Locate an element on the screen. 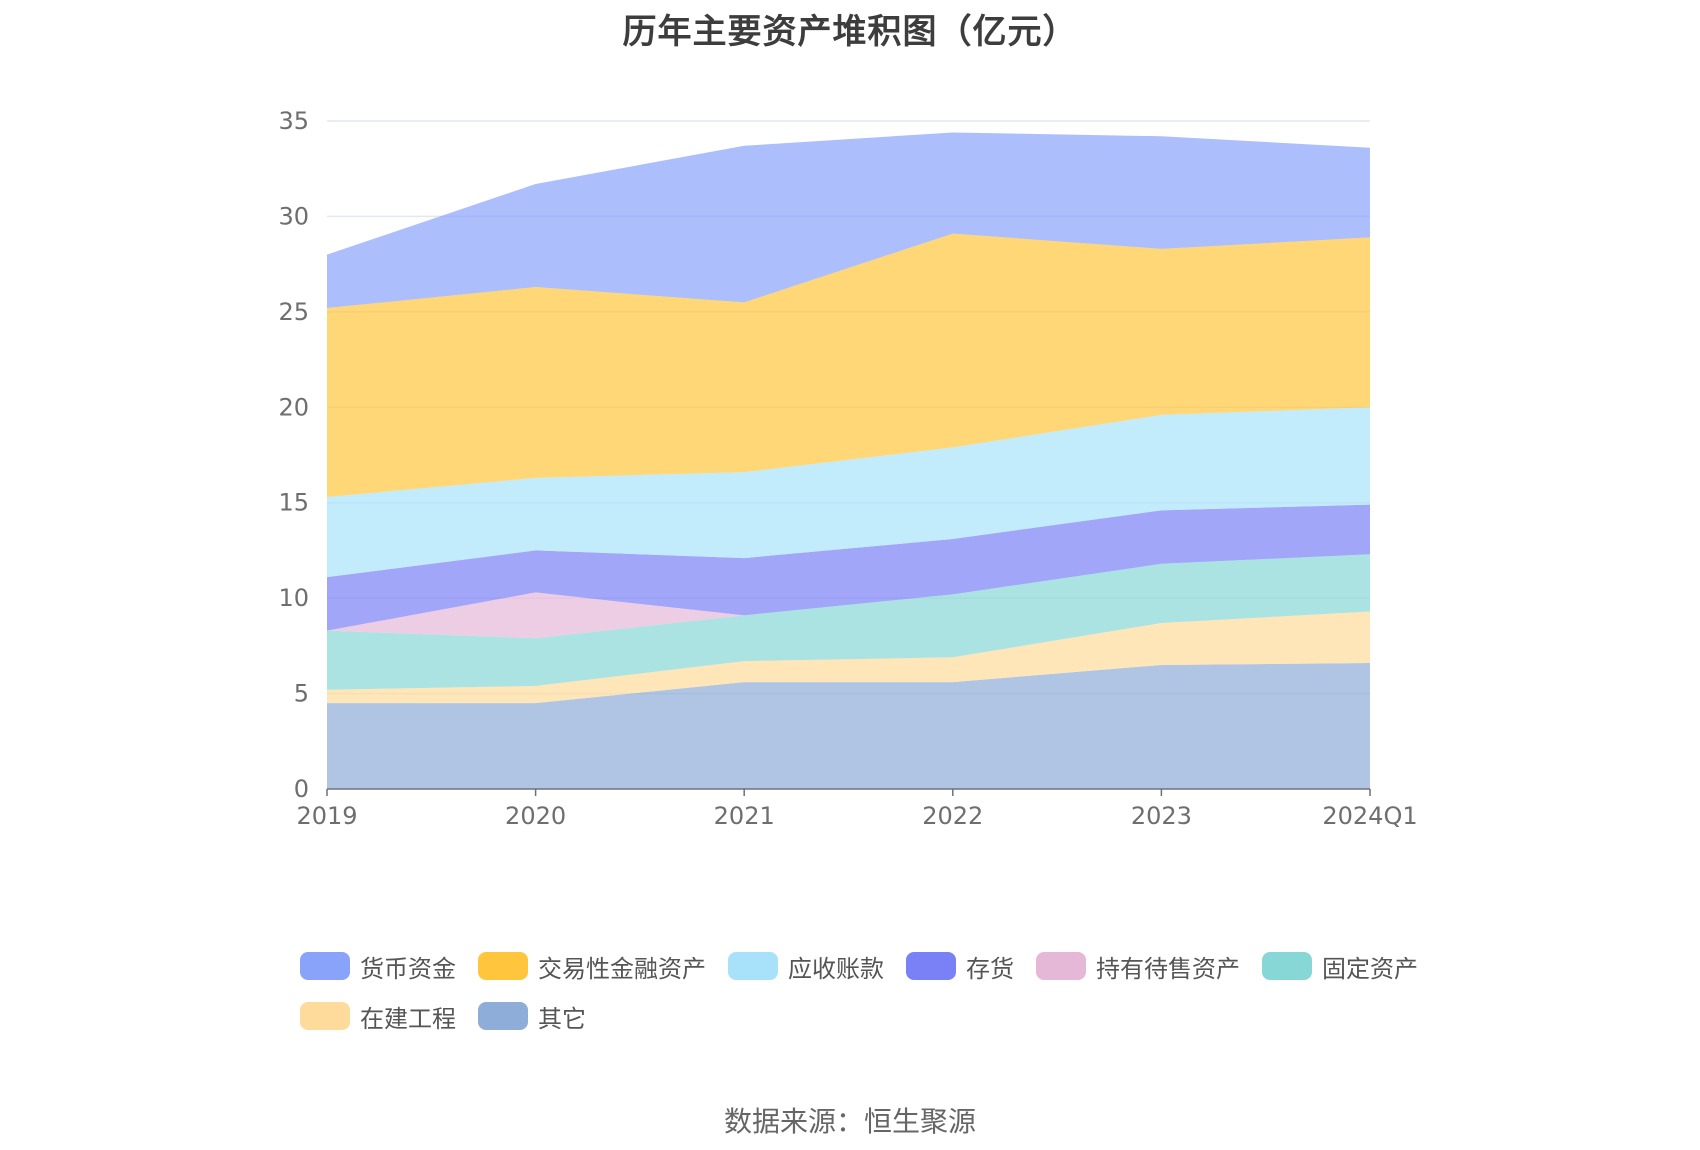 This screenshot has height=1150, width=1700. y-tick-label: 15 is located at coordinates (293, 503).